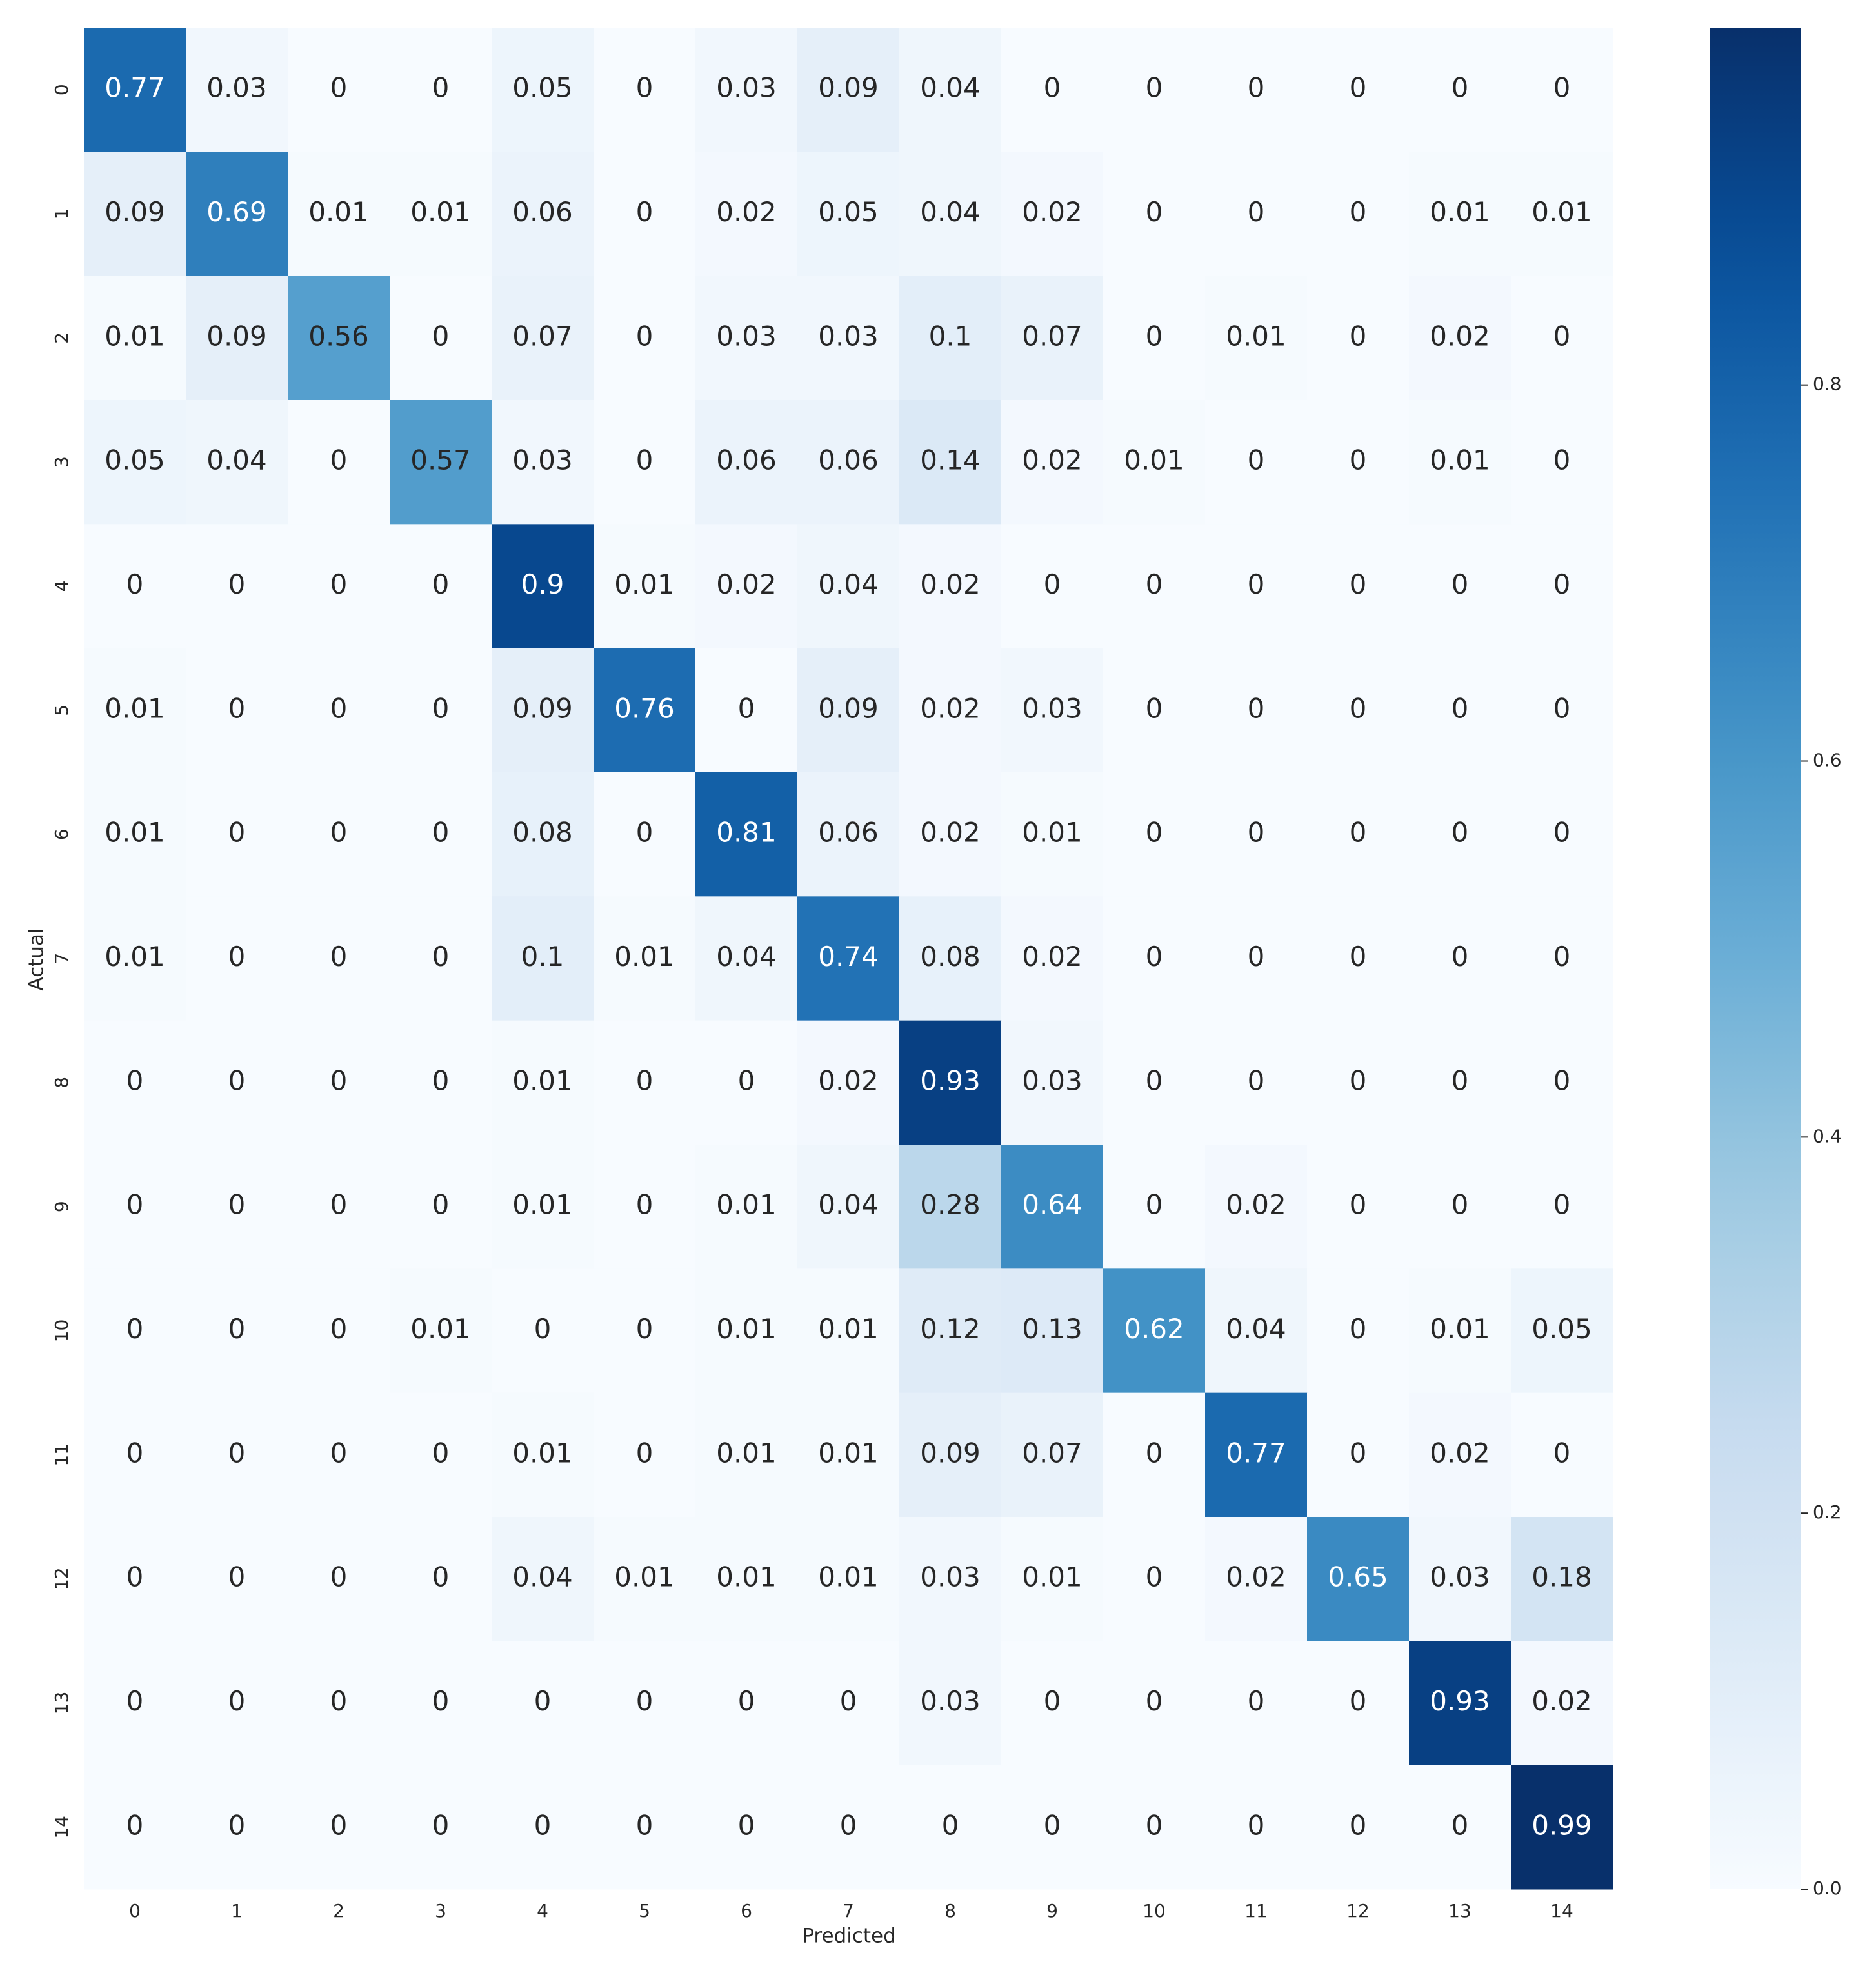 This screenshot has width=1876, height=1964. Describe the element at coordinates (951, 1452) in the screenshot. I see `cell-label: 0.09` at that location.